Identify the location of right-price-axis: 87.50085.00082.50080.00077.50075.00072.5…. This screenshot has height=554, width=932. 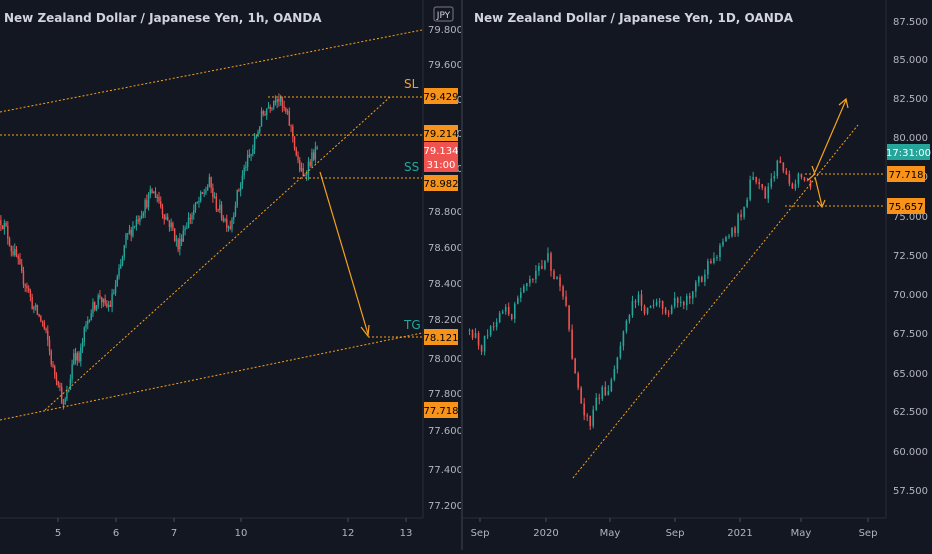
(908, 259).